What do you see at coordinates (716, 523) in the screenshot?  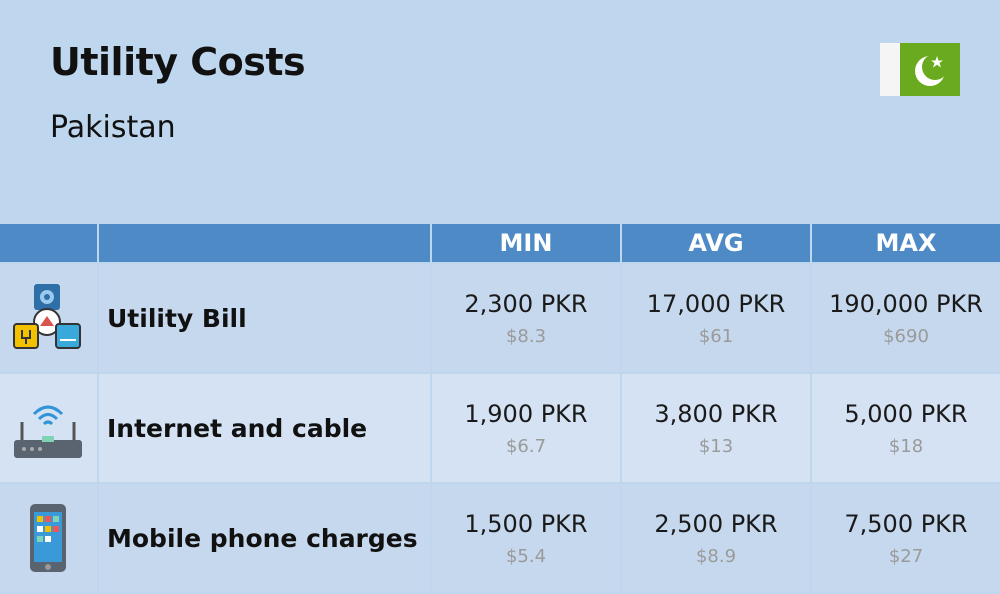 I see `local-price: 2,500 PKR` at bounding box center [716, 523].